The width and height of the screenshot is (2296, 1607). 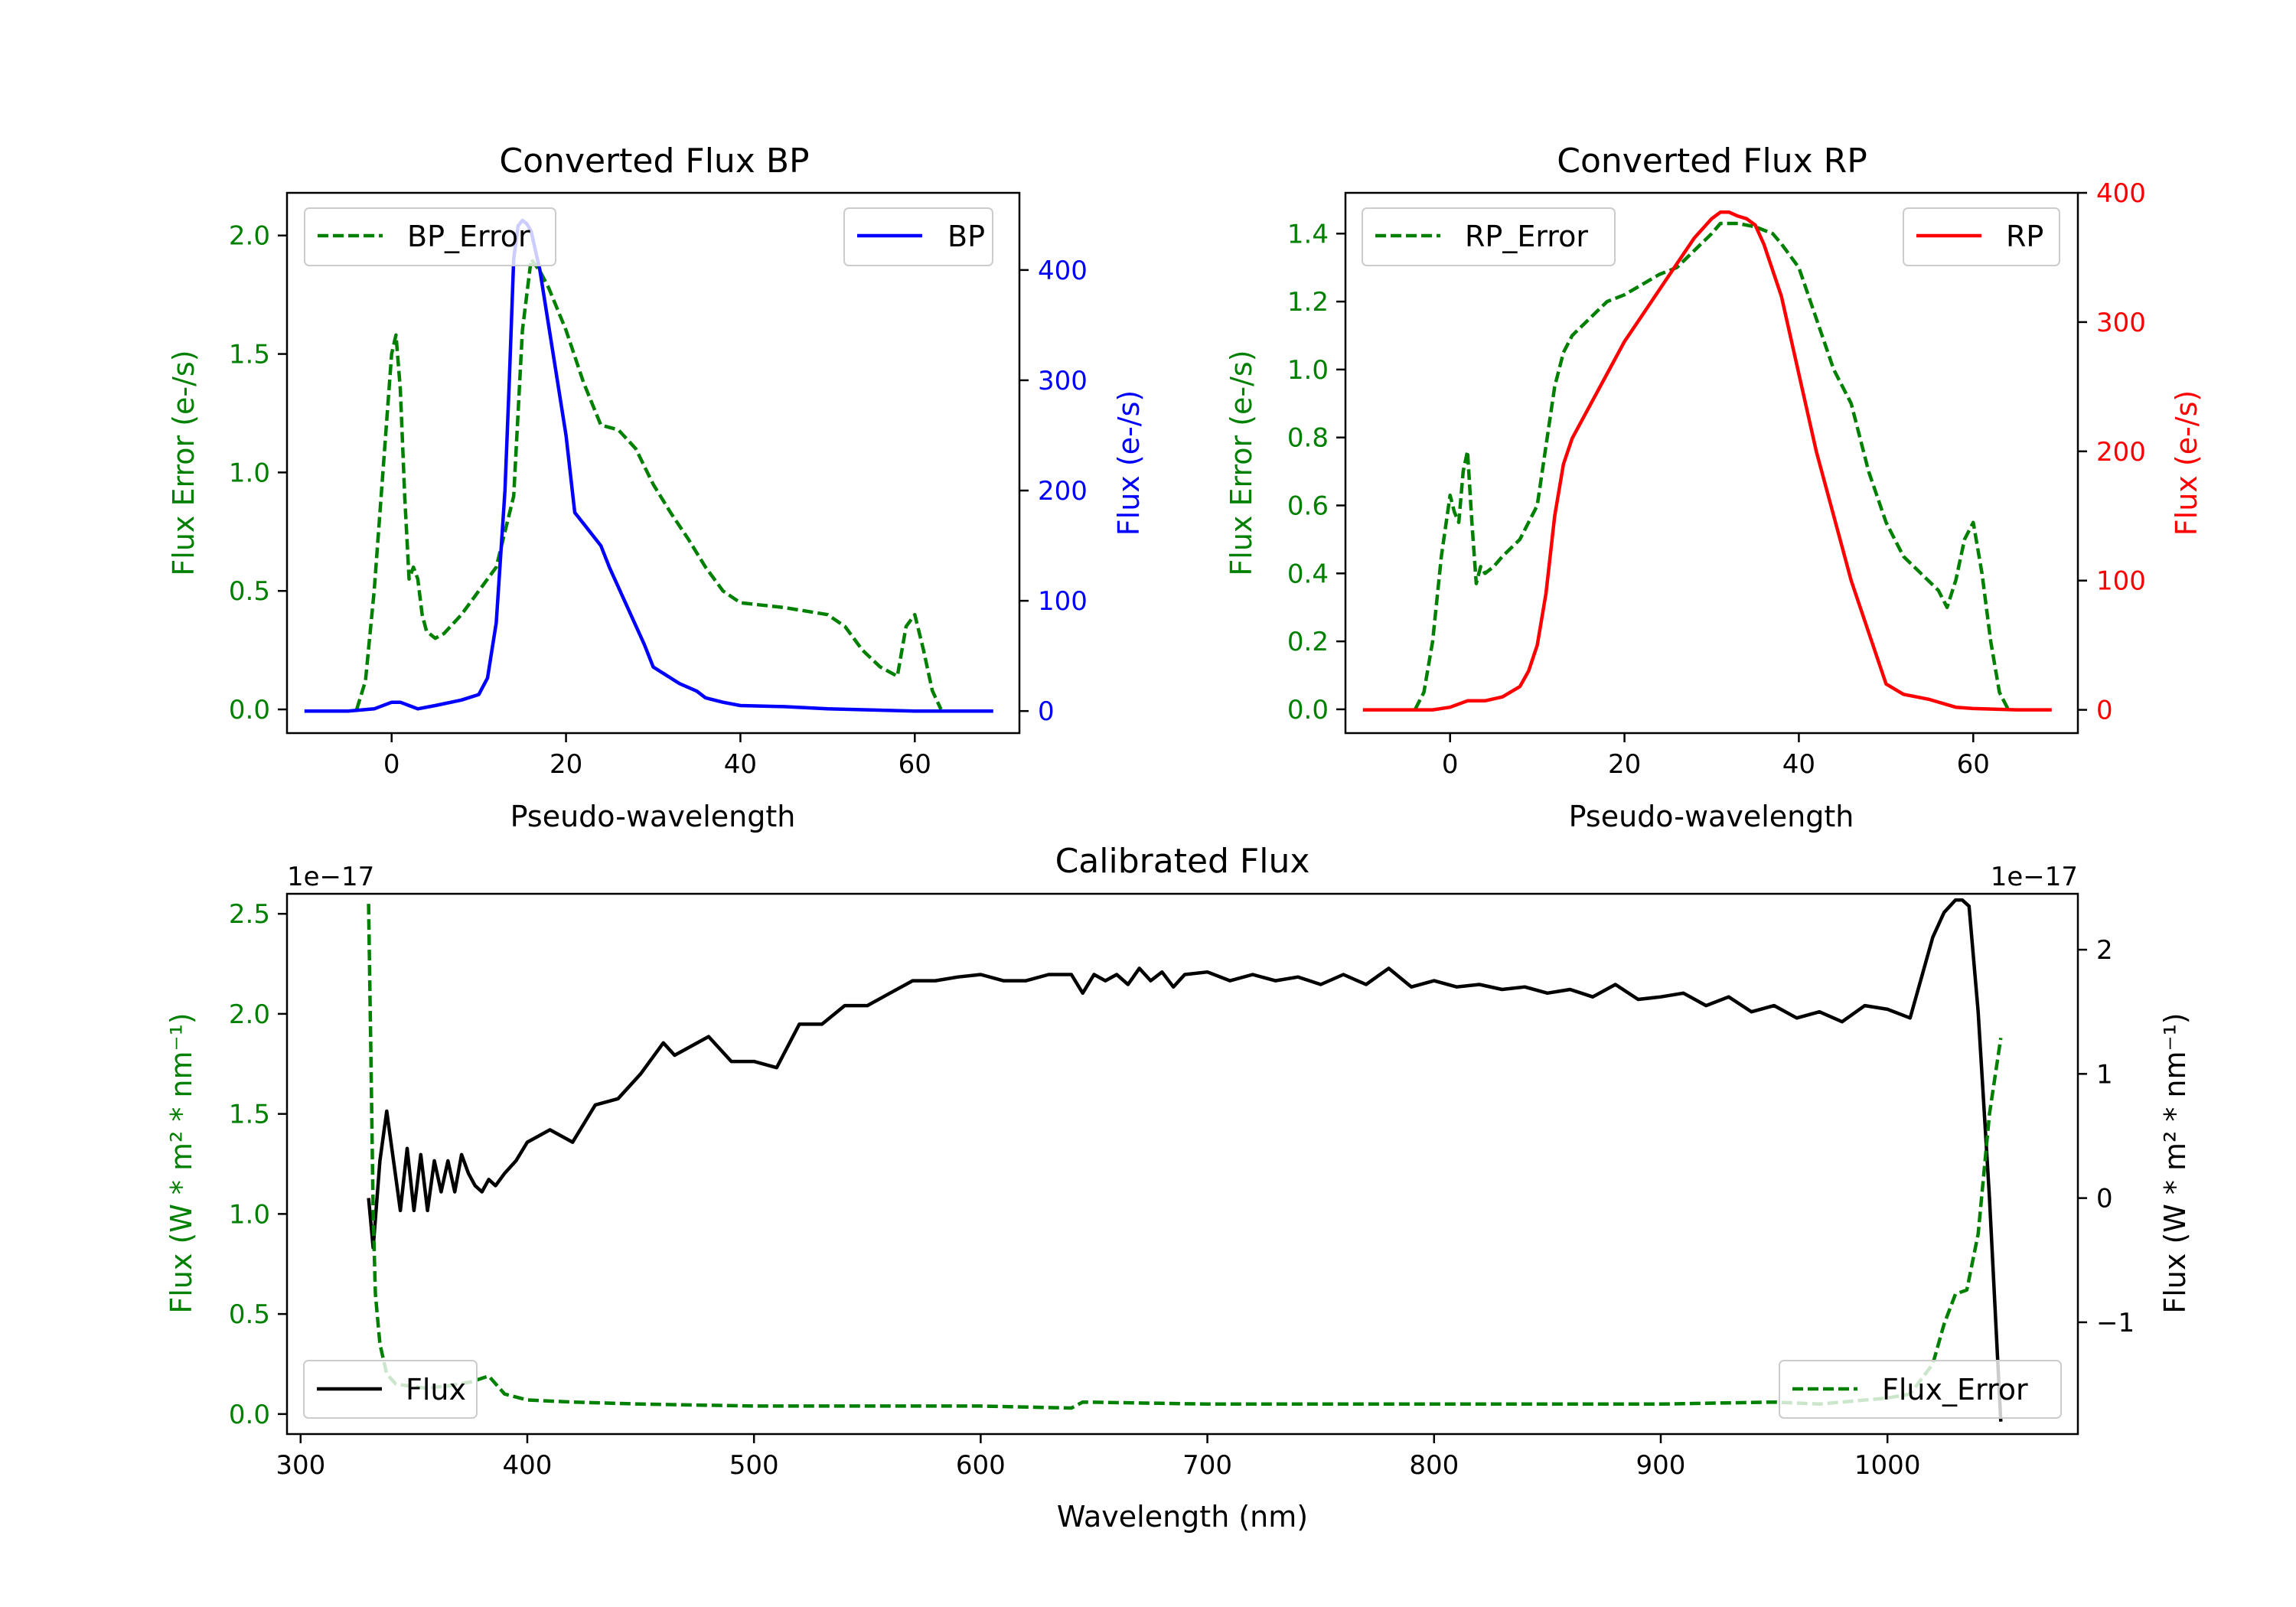 What do you see at coordinates (2121, 193) in the screenshot?
I see `rp-y-right-tick-label: 400` at bounding box center [2121, 193].